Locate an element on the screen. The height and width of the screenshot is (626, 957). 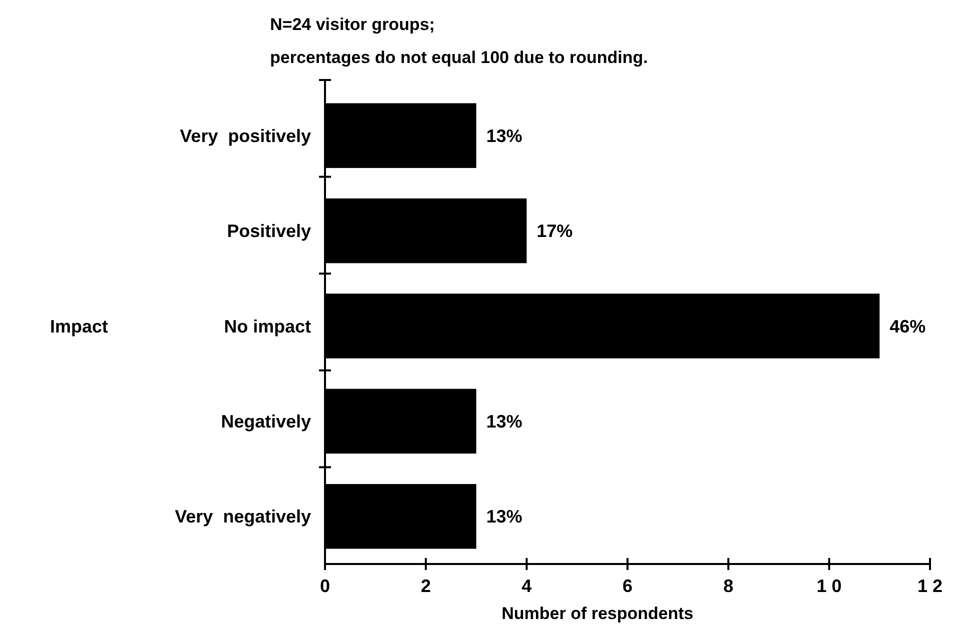
x-tick-label: 6 is located at coordinates (627, 586).